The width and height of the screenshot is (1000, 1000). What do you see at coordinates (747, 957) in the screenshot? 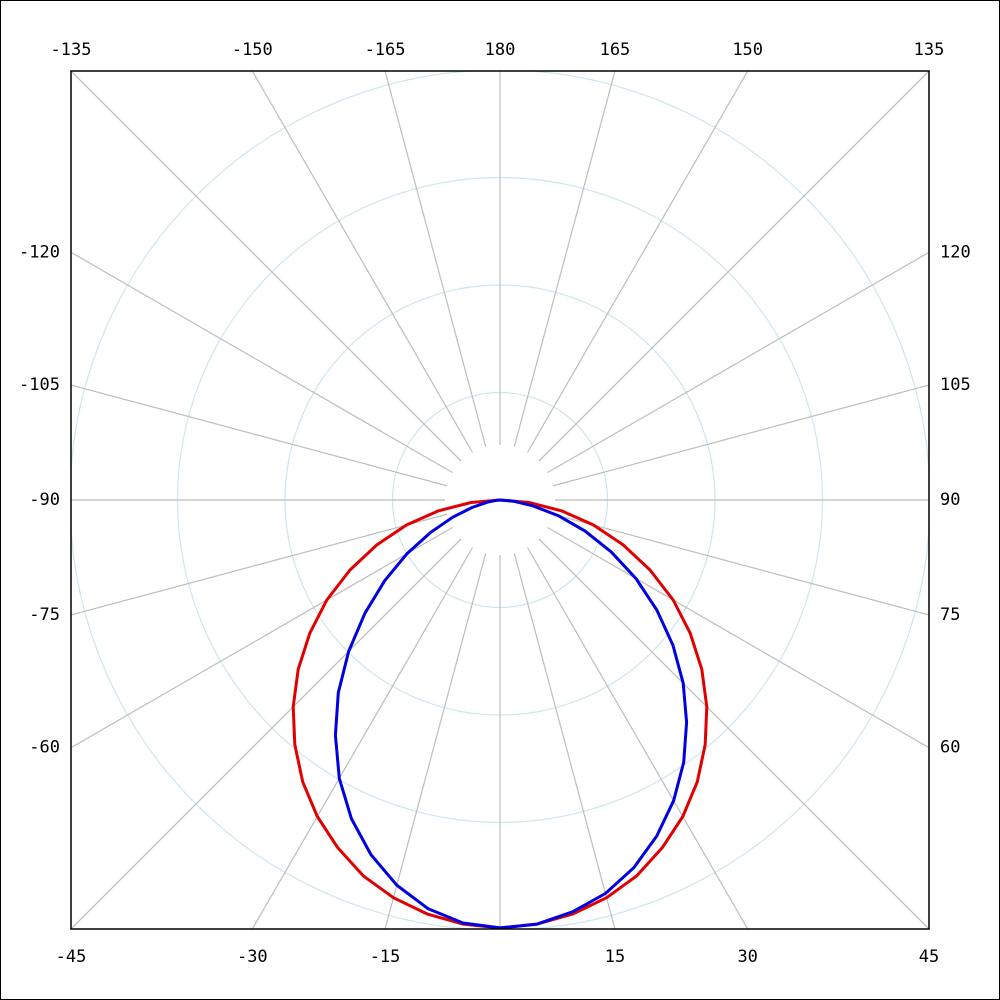
I see `angle-label: 30` at bounding box center [747, 957].